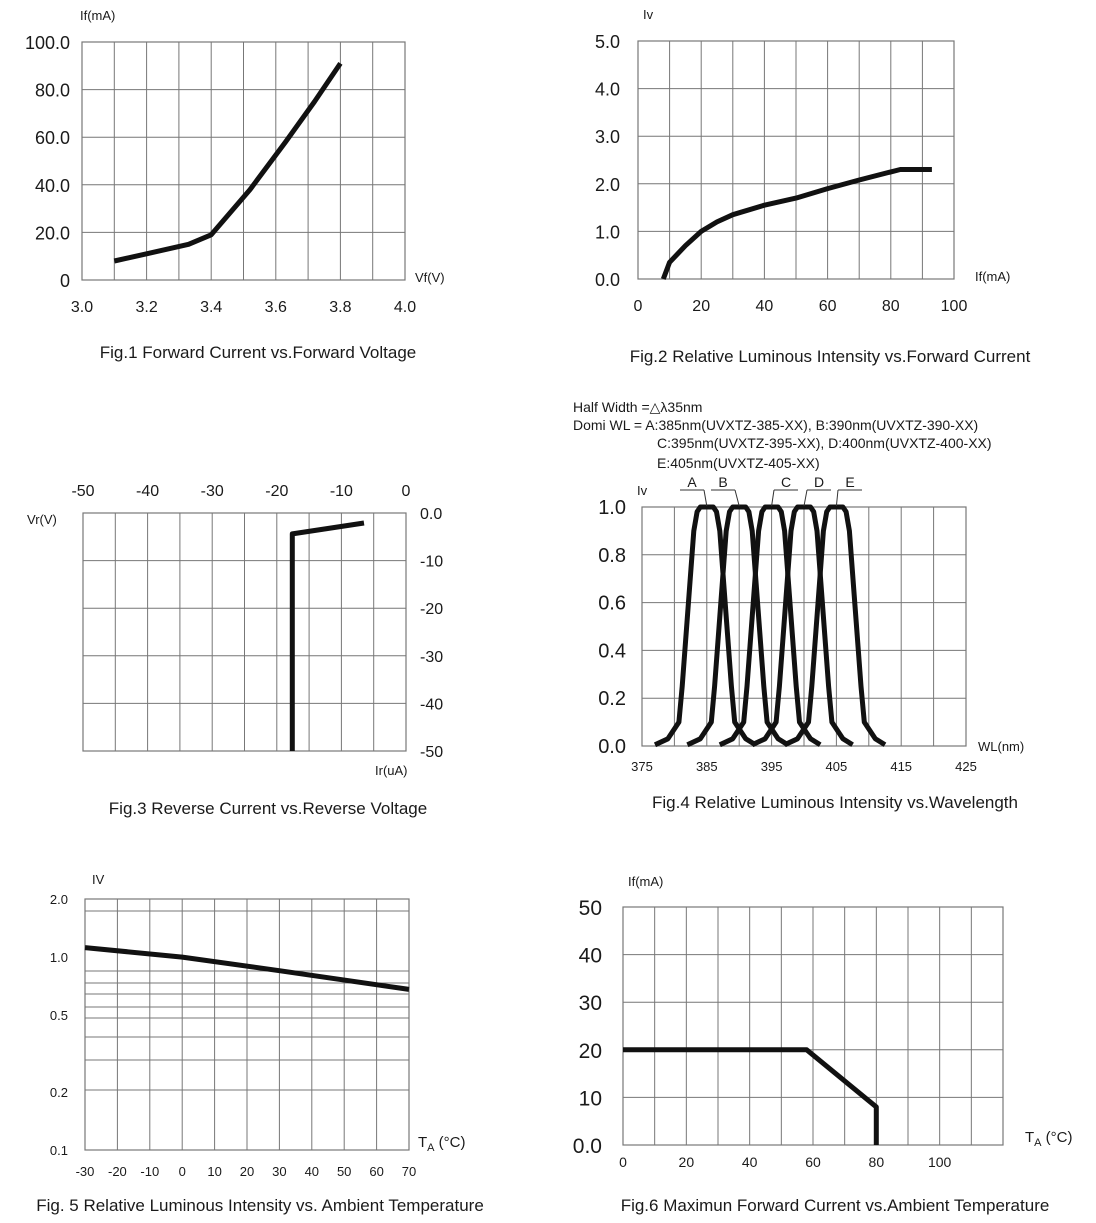 The height and width of the screenshot is (1223, 1096). What do you see at coordinates (47, 43) in the screenshot?
I see `y-tick-label: 100.0` at bounding box center [47, 43].